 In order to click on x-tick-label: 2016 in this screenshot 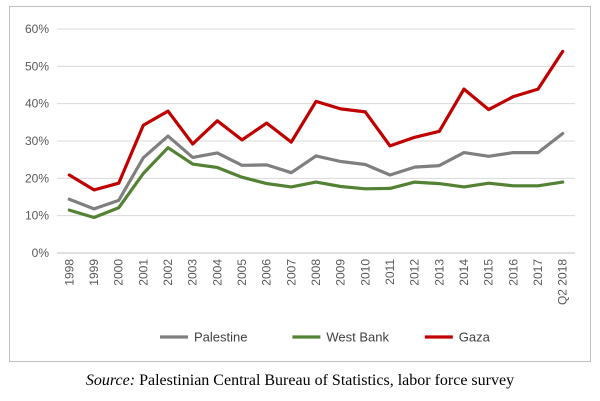, I will do `click(513, 272)`.